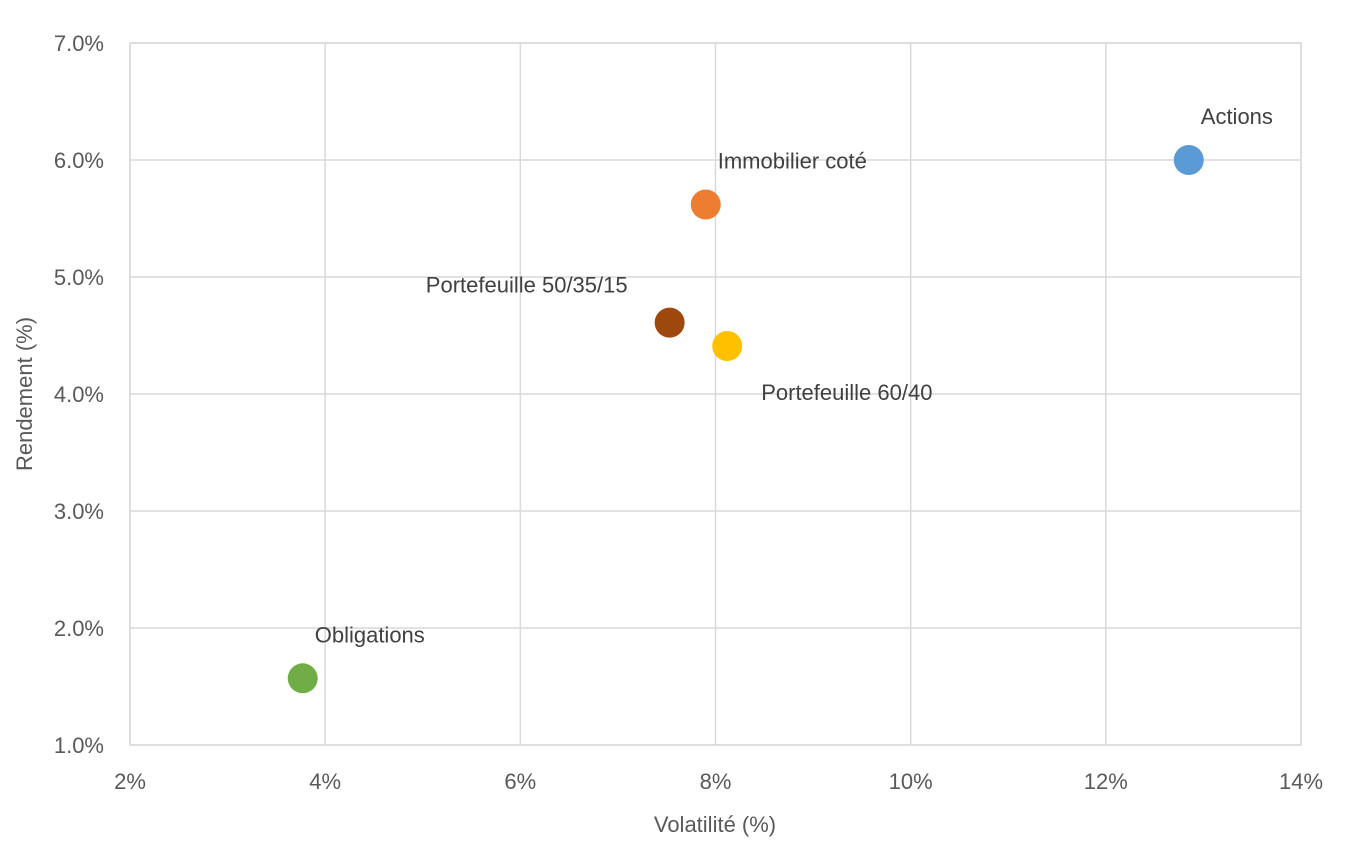 The width and height of the screenshot is (1355, 848). What do you see at coordinates (370, 634) in the screenshot?
I see `data-label: Obligations` at bounding box center [370, 634].